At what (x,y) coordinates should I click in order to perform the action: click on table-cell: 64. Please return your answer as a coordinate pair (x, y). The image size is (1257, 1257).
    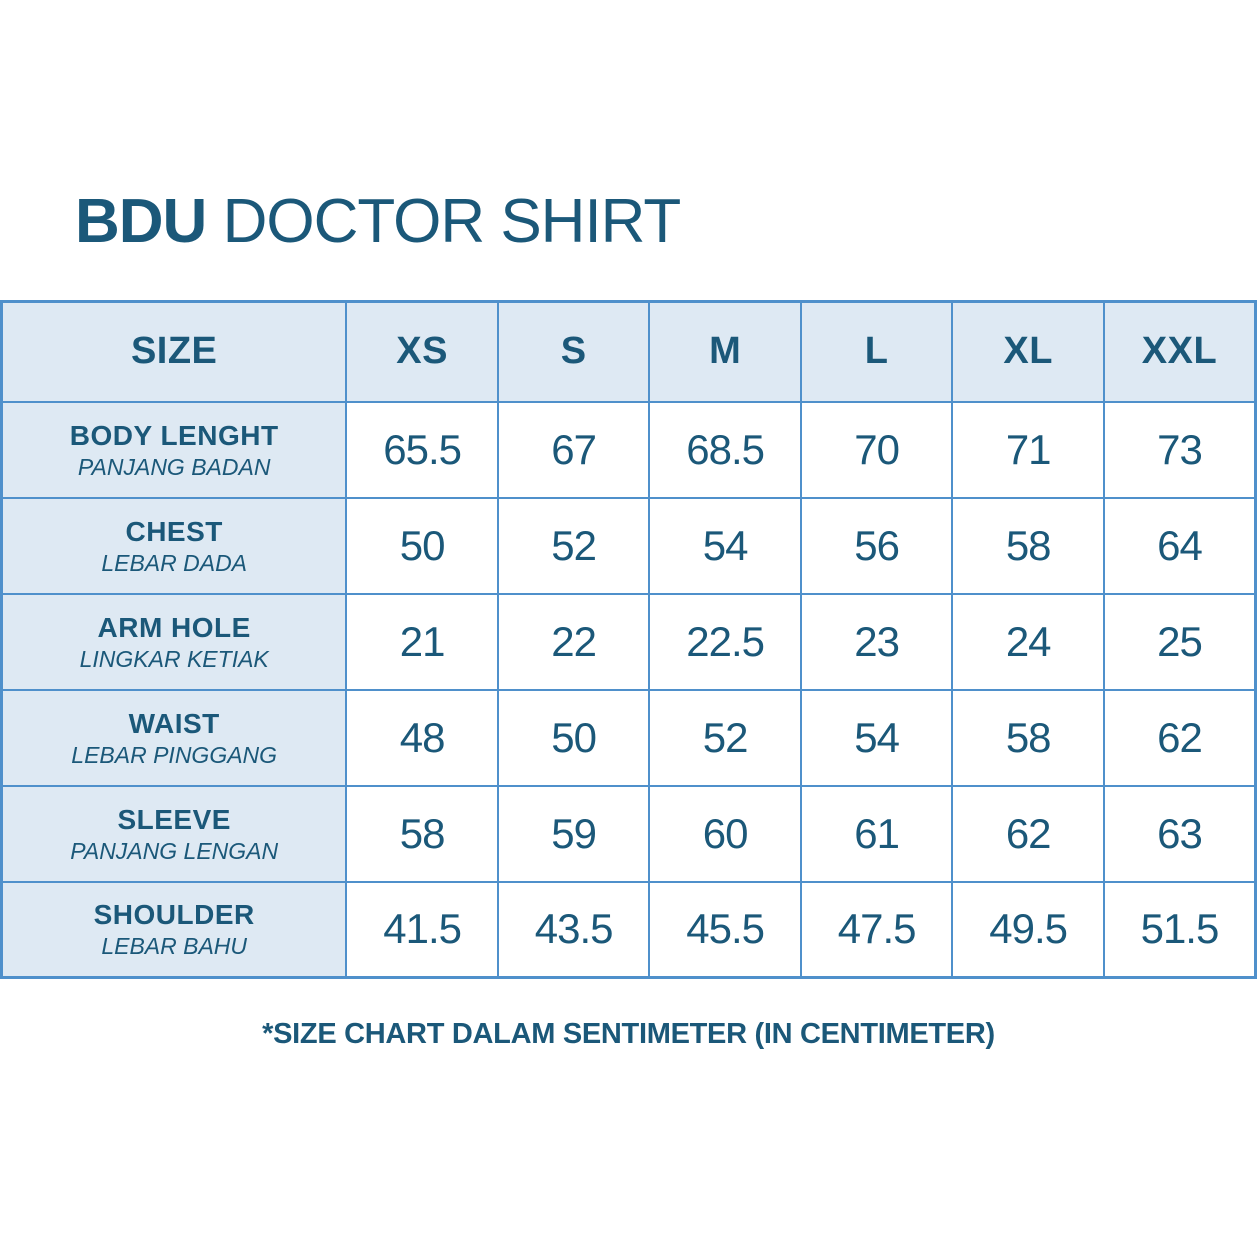
    Looking at the image, I should click on (1179, 545).